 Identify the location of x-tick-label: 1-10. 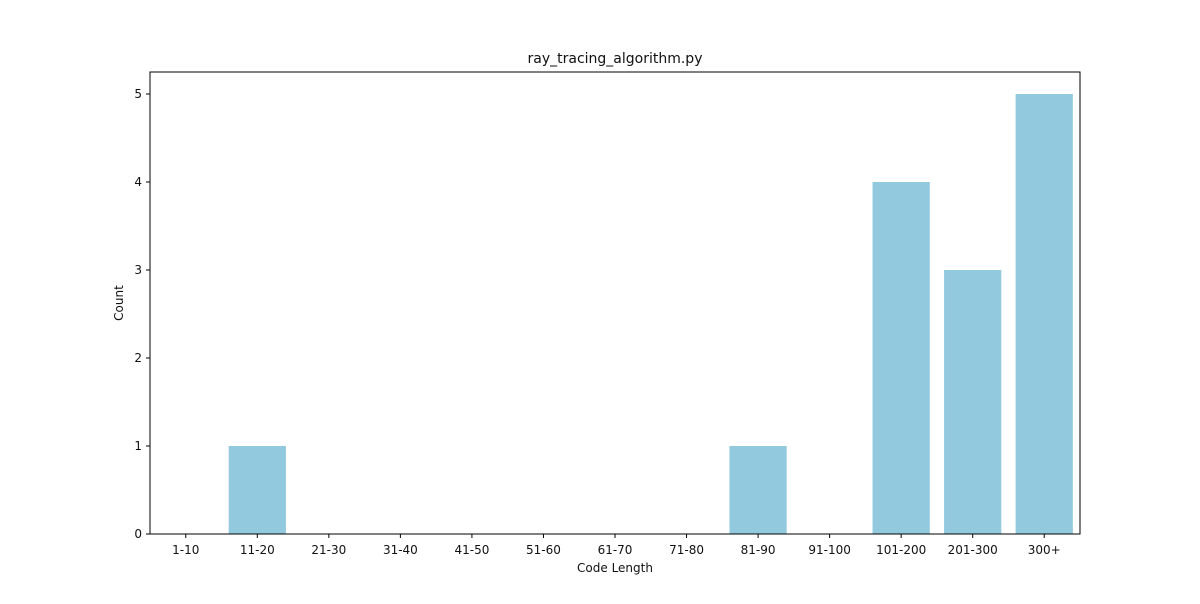
(185, 550).